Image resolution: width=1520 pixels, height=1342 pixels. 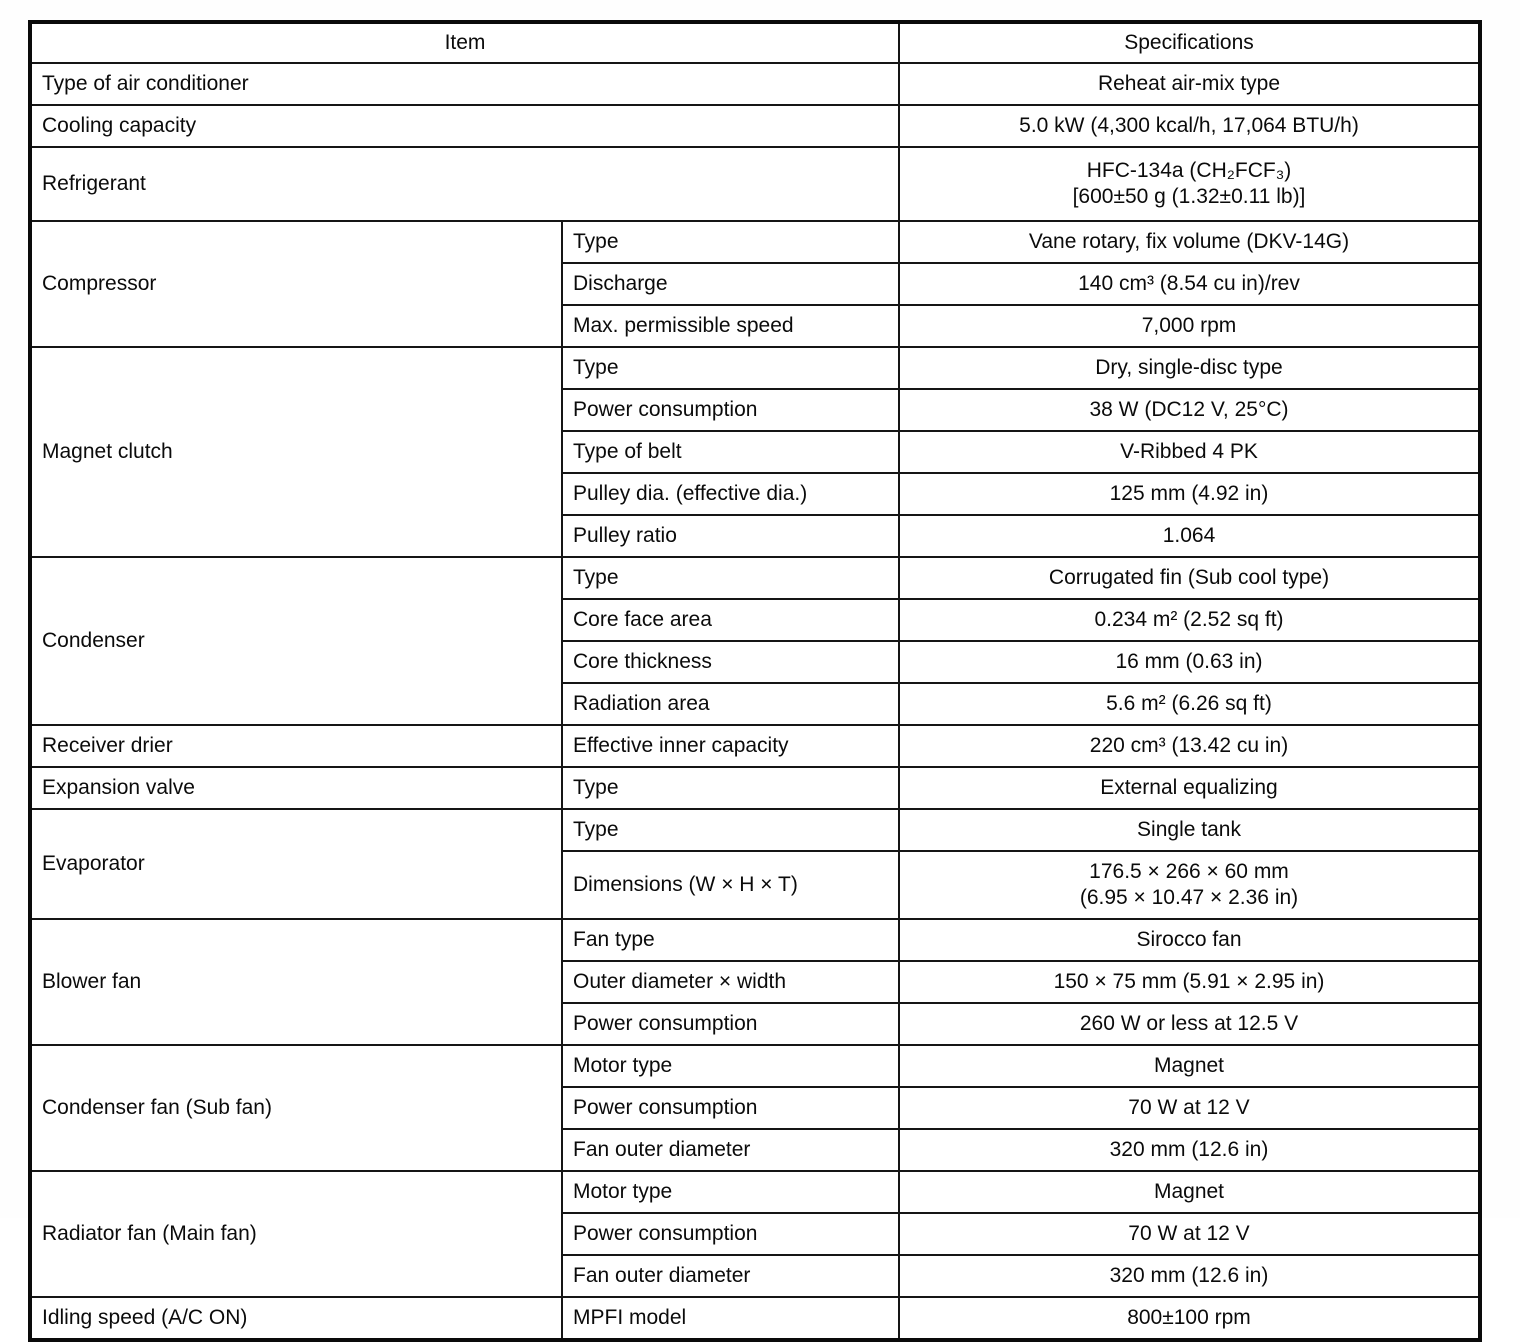 What do you see at coordinates (730, 885) in the screenshot?
I see `sub-item-label: Dimensions (W × H × T)` at bounding box center [730, 885].